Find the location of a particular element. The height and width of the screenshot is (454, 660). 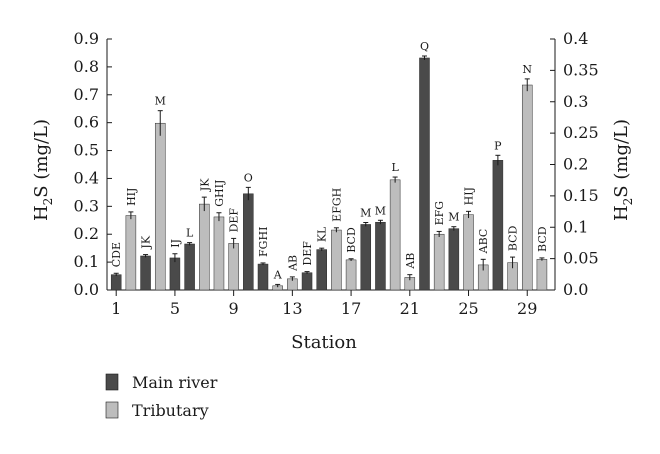

x-tick-label: 5 is located at coordinates (175, 308).